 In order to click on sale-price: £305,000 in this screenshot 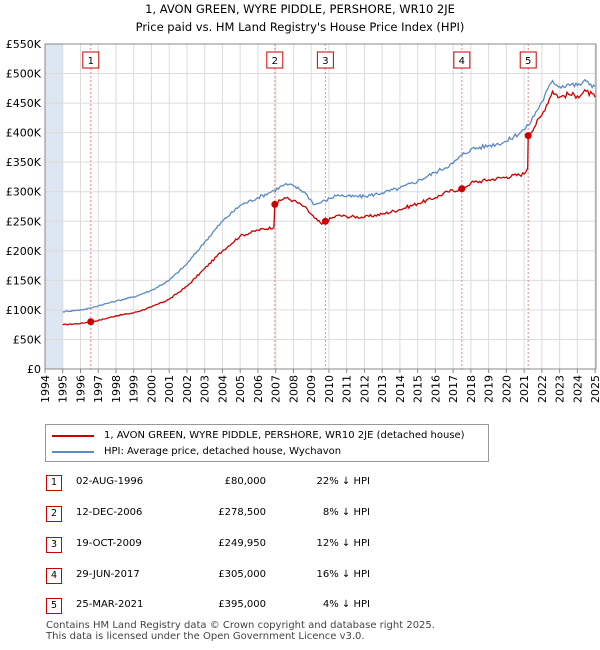, I will do `click(242, 574)`.